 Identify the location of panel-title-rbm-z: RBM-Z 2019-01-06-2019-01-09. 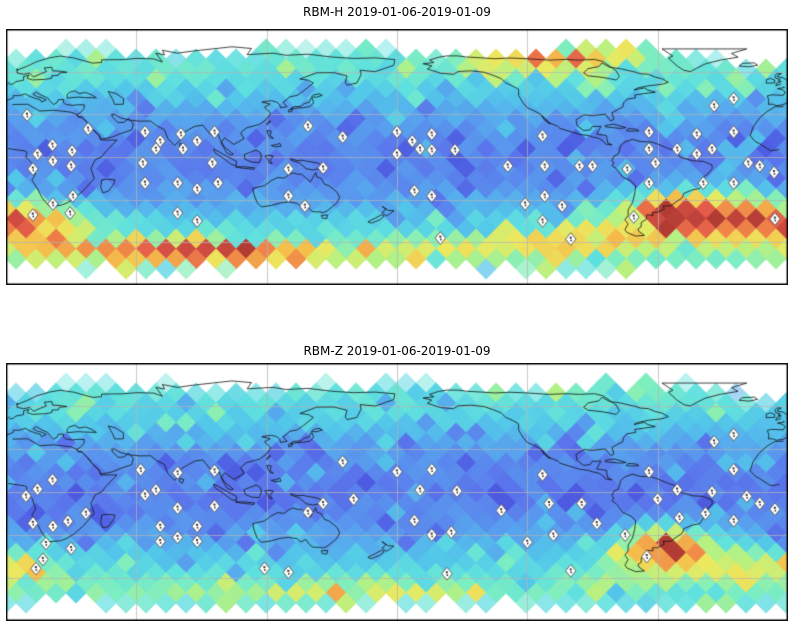
(397, 351).